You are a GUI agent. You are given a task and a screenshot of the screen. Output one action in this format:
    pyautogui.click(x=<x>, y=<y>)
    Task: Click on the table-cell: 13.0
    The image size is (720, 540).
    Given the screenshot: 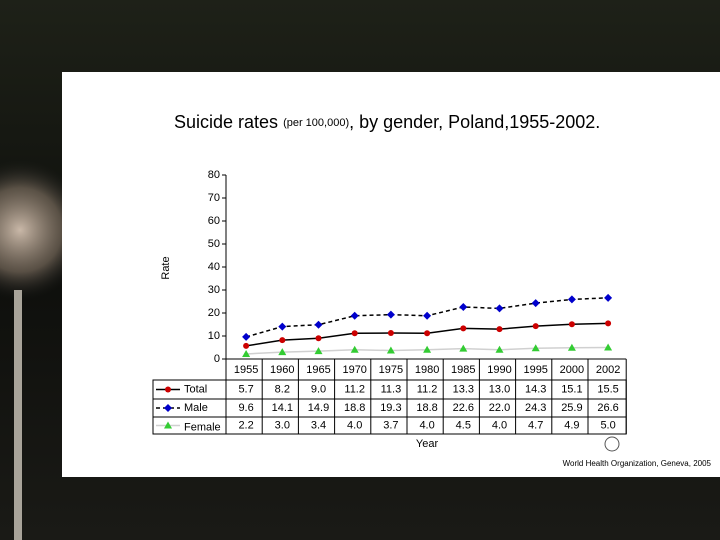 What is the action you would take?
    pyautogui.click(x=499, y=389)
    